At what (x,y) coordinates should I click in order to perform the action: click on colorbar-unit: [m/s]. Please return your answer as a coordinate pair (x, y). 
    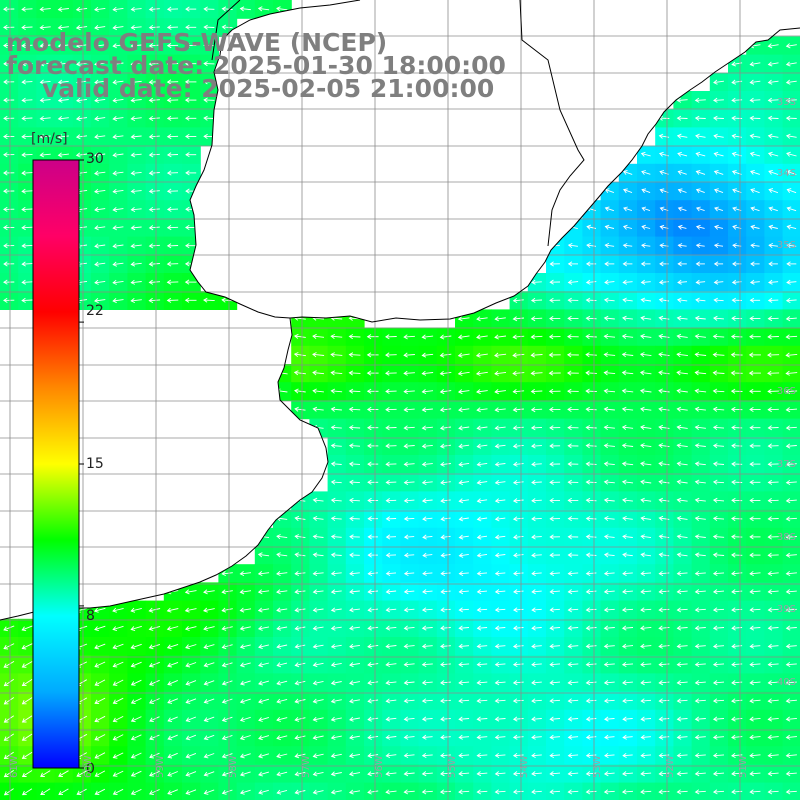
    Looking at the image, I should click on (49, 139).